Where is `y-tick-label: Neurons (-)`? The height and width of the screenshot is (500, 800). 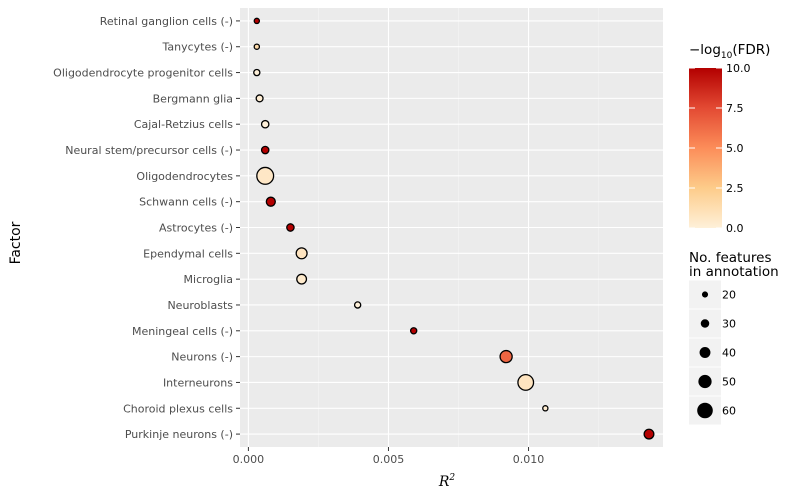
y-tick-label: Neurons (-) is located at coordinates (202, 357).